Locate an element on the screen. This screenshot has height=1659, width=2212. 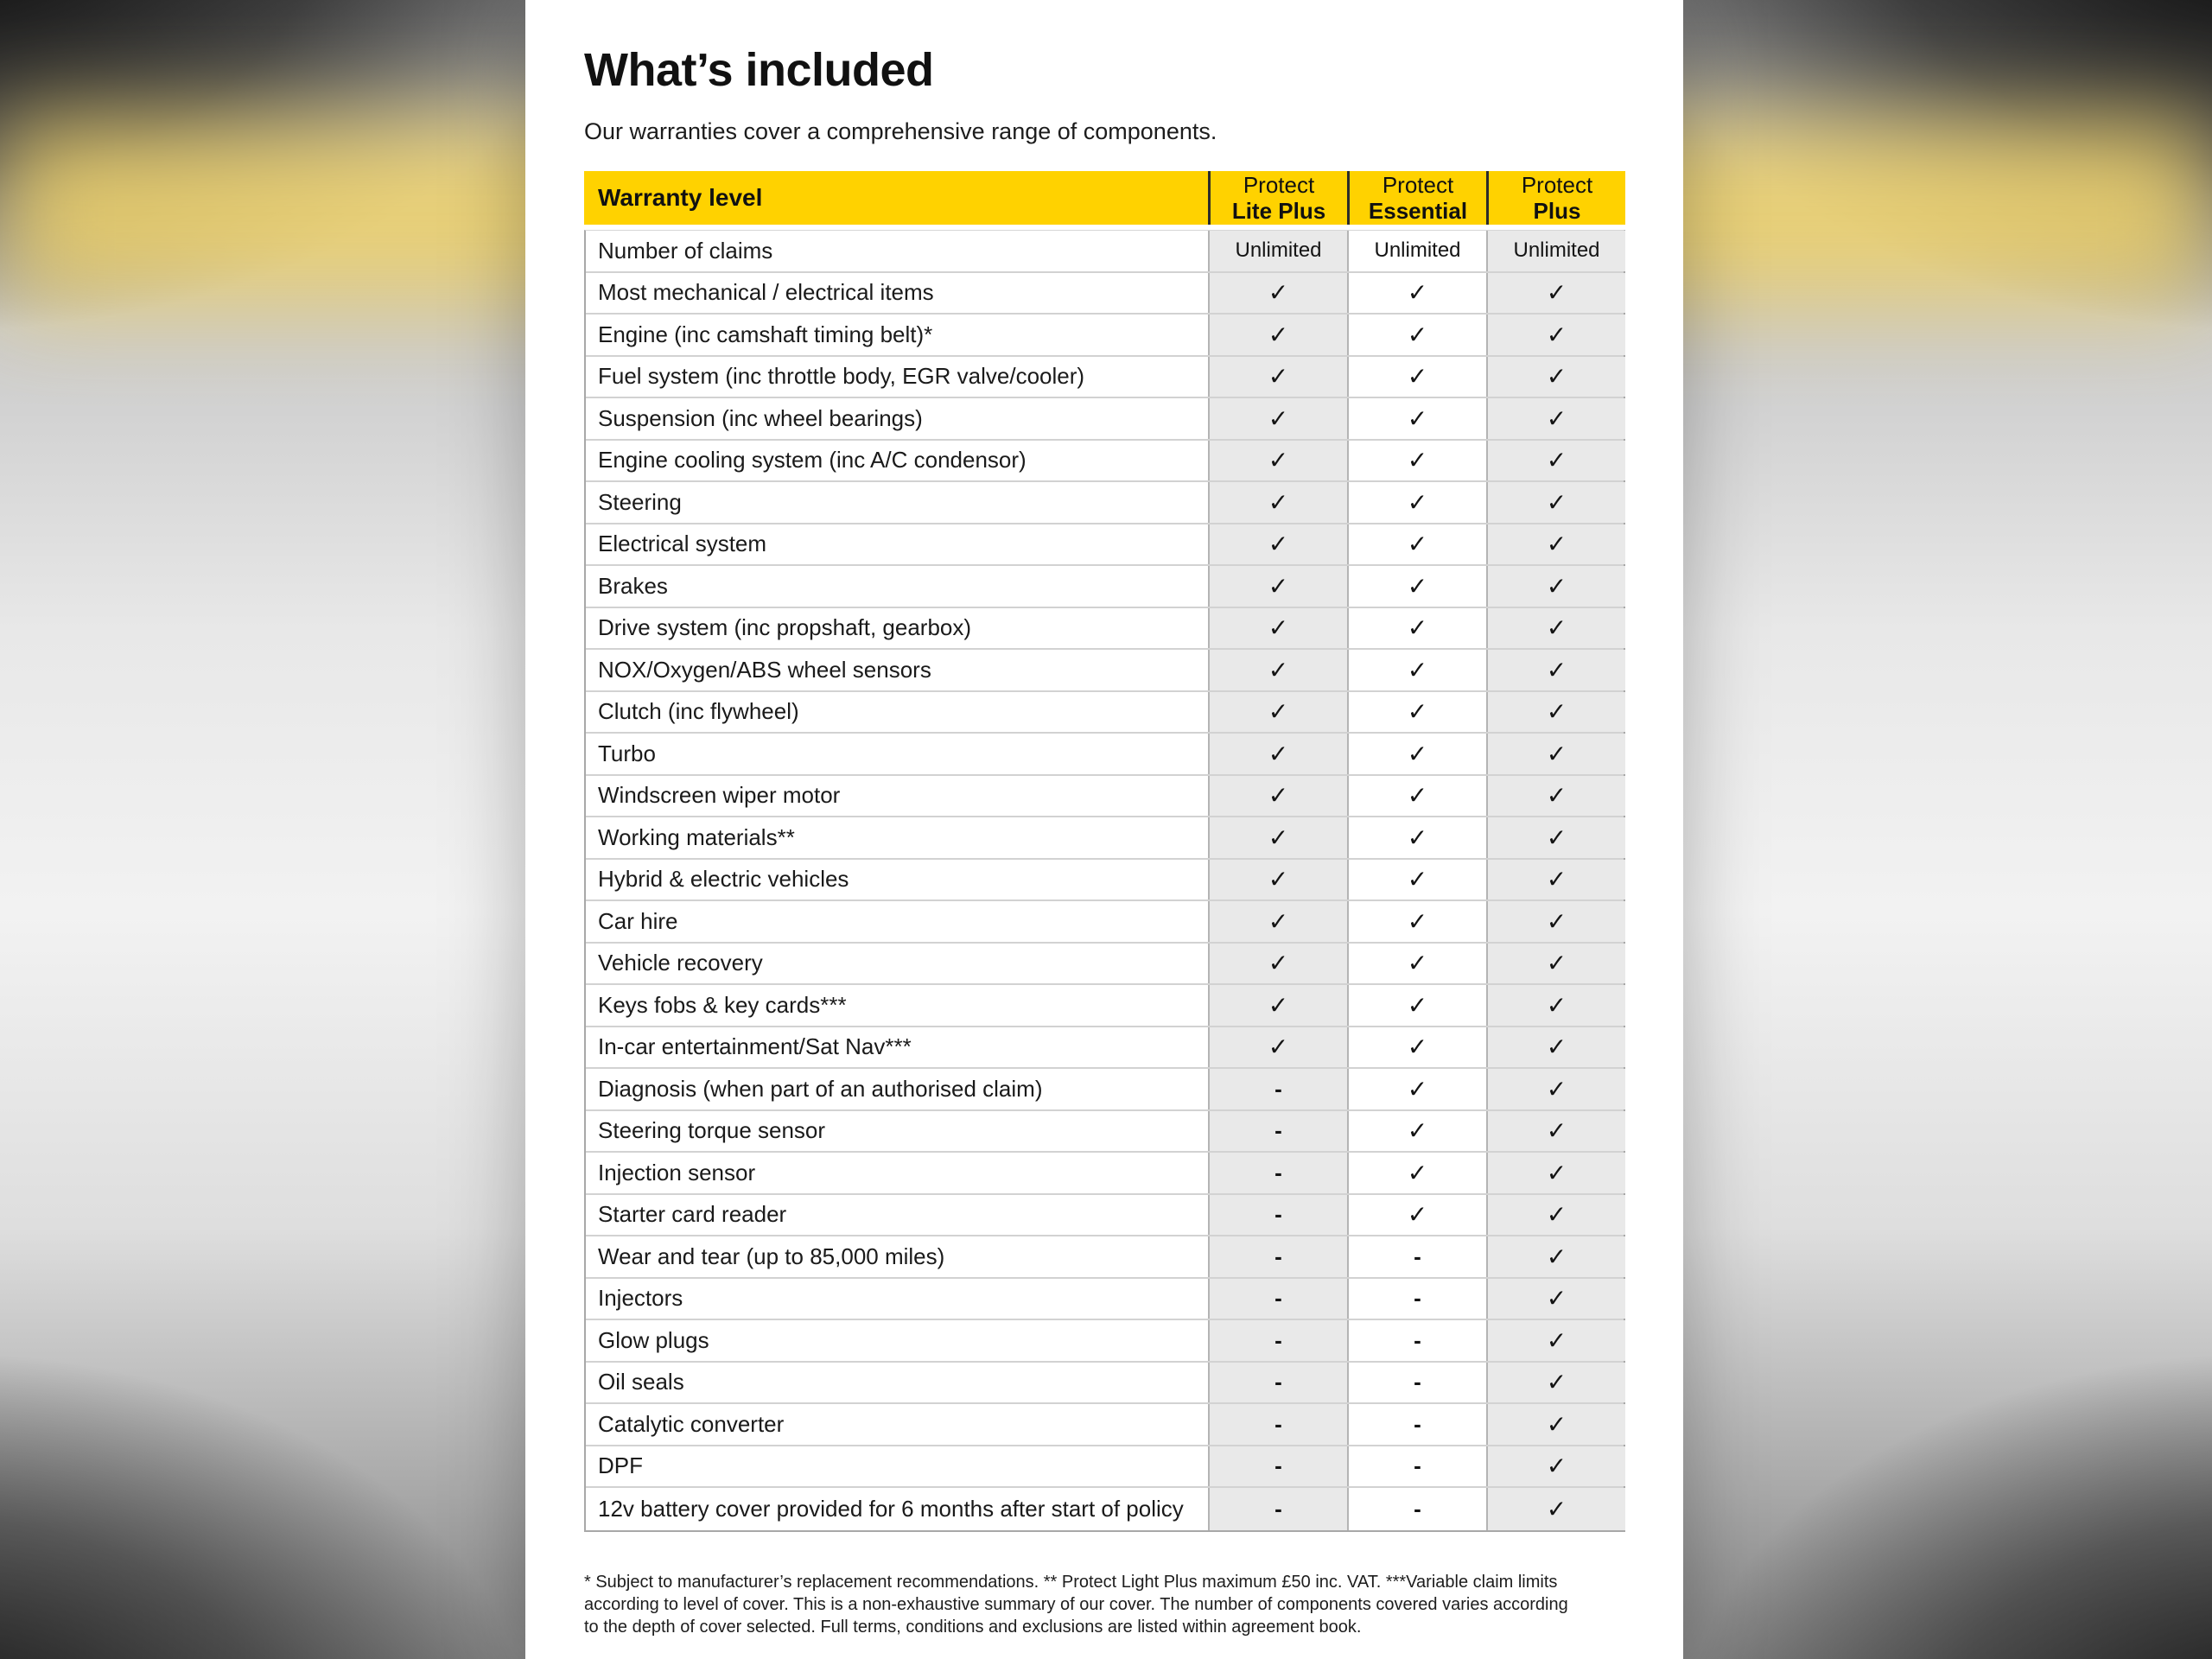
table-row: In-car entertainment/Sat Nav*** ✓ ✓ ✓ is located at coordinates (1105, 1048).